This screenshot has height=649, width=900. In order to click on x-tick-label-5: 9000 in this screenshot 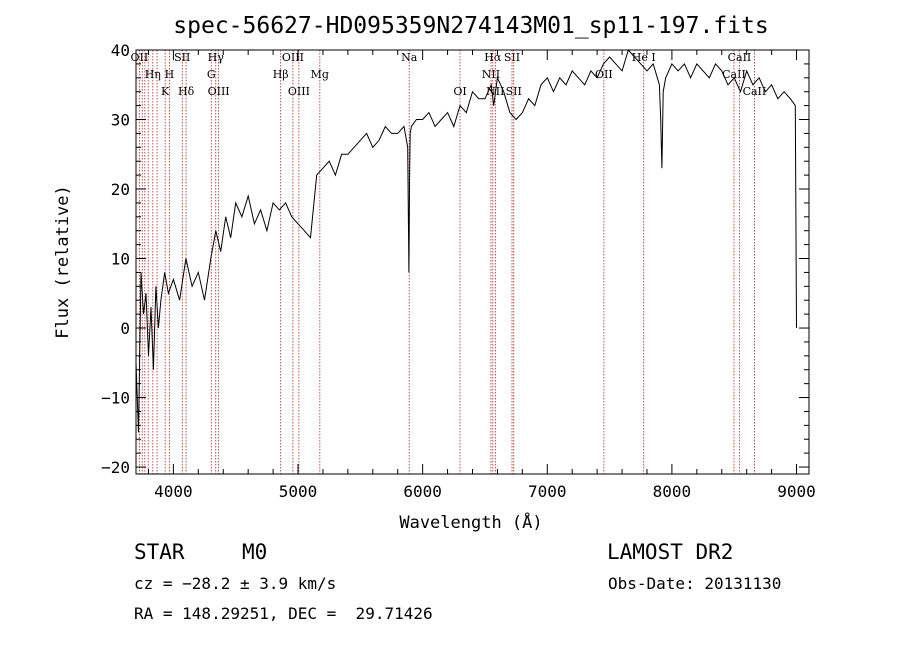, I will do `click(796, 491)`.